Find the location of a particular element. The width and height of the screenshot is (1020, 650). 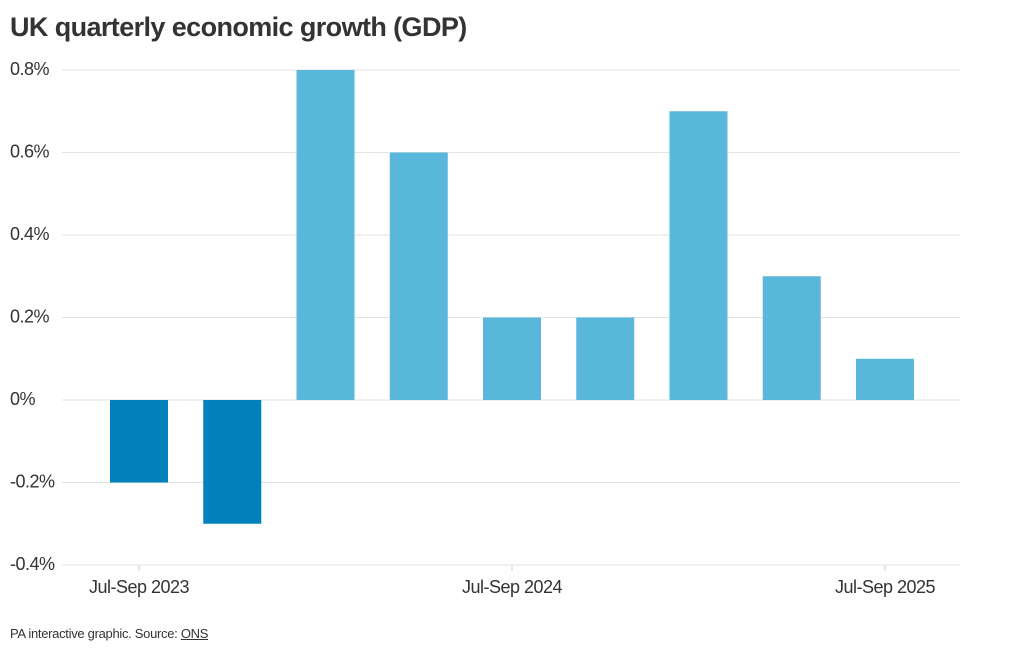

footer-text: PA interactive graphic. Source: is located at coordinates (94, 633).